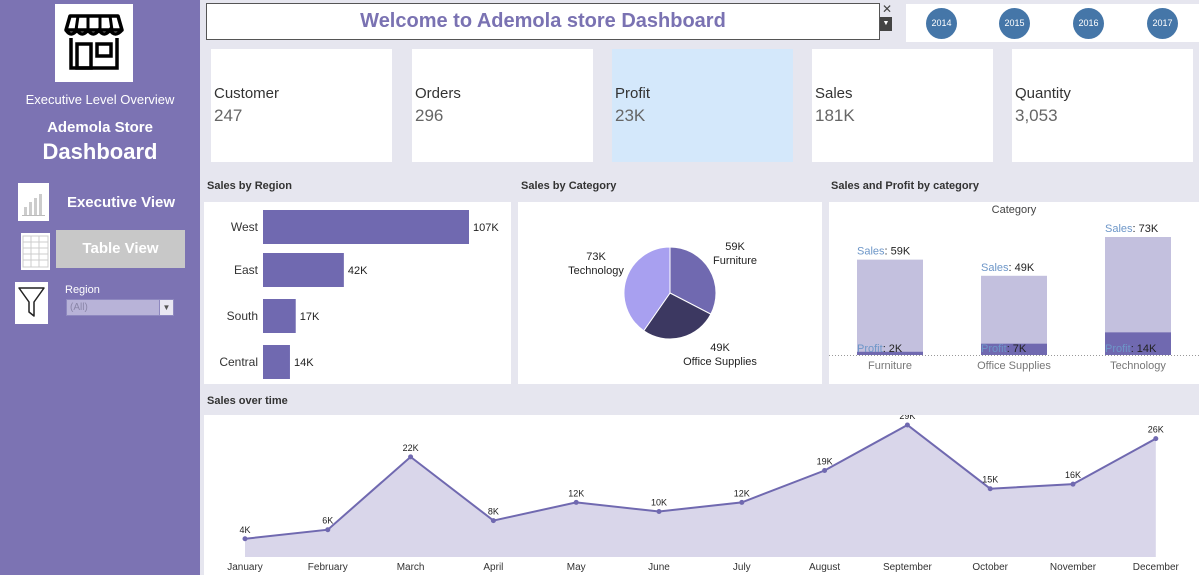  I want to click on sales-bar, so click(890, 307).